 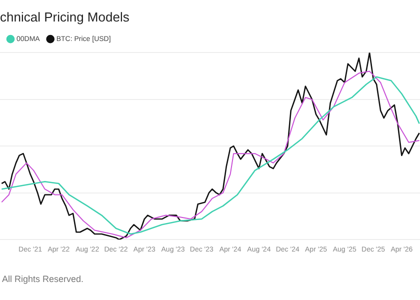 What do you see at coordinates (43, 279) in the screenshot?
I see `text: All Rights Reserved.` at bounding box center [43, 279].